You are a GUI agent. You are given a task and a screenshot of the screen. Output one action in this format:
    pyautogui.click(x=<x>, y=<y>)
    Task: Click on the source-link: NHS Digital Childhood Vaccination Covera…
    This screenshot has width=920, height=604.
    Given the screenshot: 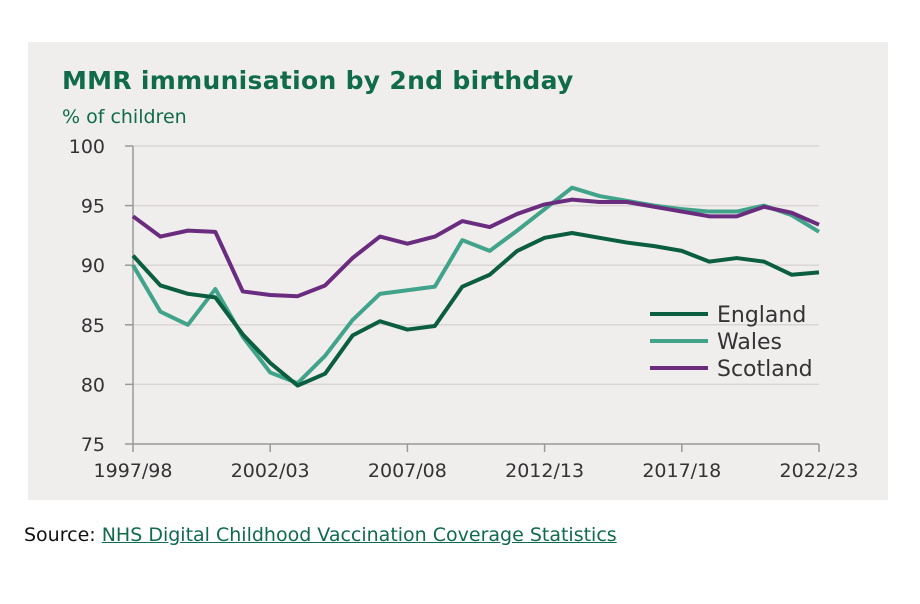 What is the action you would take?
    pyautogui.click(x=359, y=535)
    